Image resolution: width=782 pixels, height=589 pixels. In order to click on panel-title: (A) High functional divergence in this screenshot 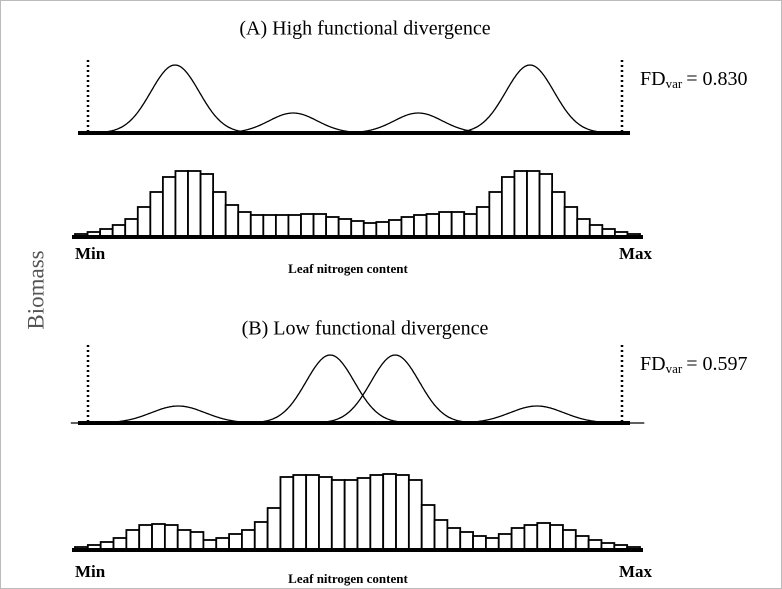, I will do `click(364, 29)`.